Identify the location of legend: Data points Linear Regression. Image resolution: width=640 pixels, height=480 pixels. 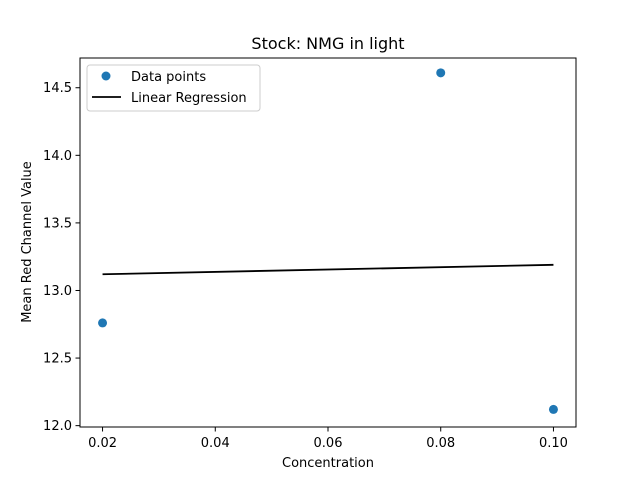
(173, 88).